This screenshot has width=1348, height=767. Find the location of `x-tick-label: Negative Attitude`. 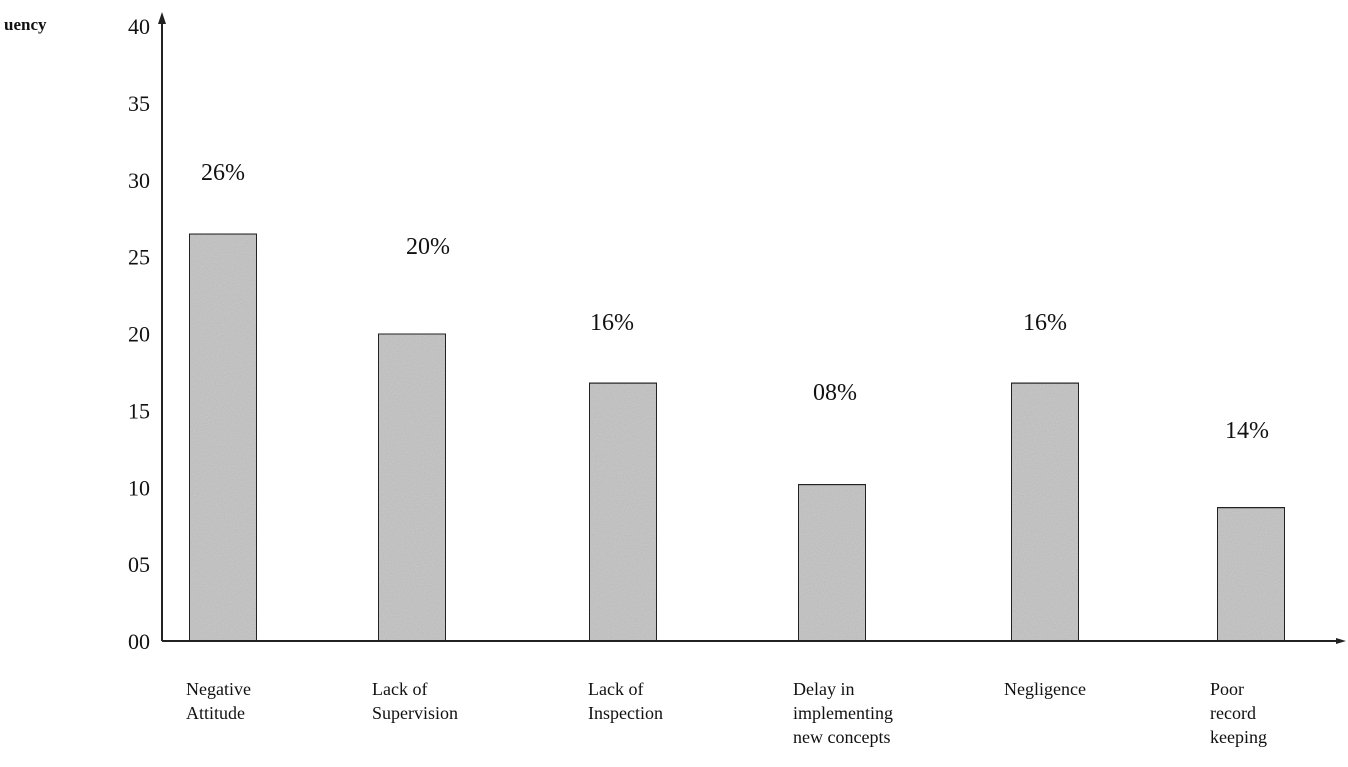

x-tick-label: Negative Attitude is located at coordinates (218, 701).